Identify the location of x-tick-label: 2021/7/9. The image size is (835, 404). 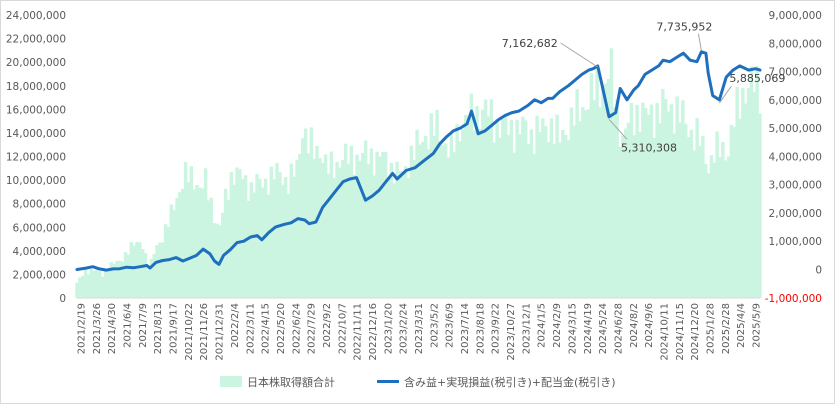
(143, 325).